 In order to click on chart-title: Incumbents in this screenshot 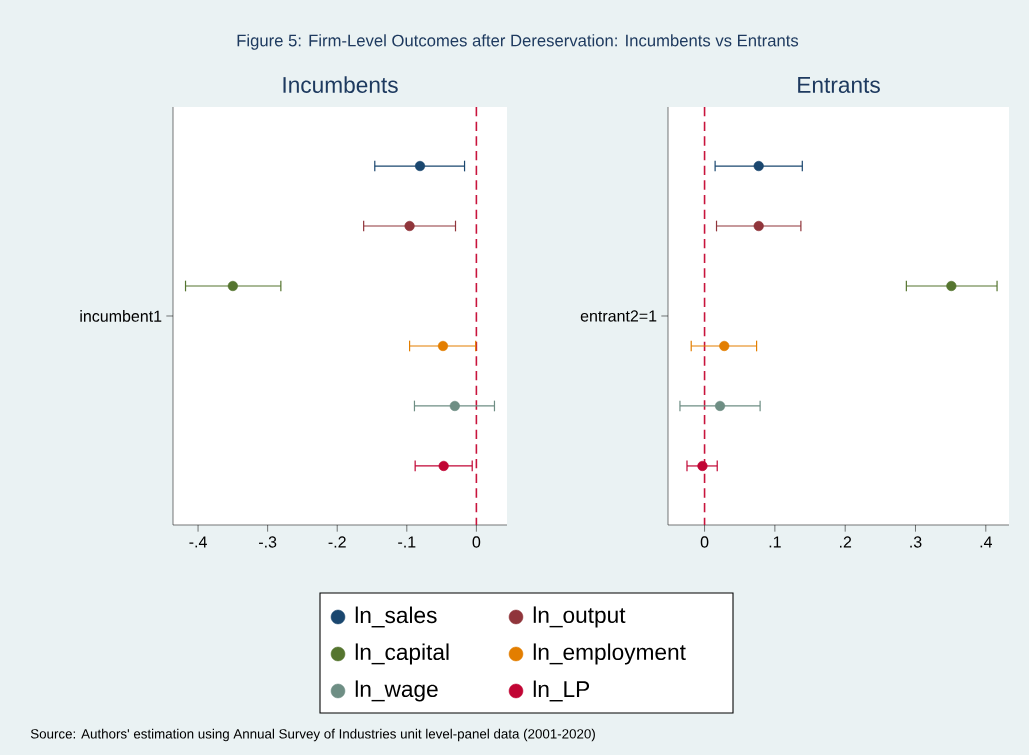, I will do `click(340, 84)`.